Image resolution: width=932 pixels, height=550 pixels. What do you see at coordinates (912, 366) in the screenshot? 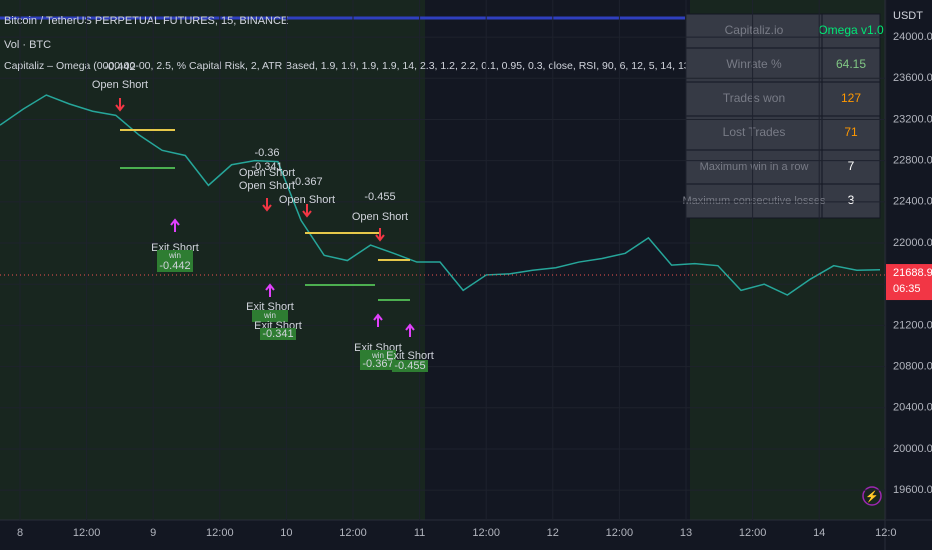
I see `y-tick-label: 20800.0` at bounding box center [912, 366].